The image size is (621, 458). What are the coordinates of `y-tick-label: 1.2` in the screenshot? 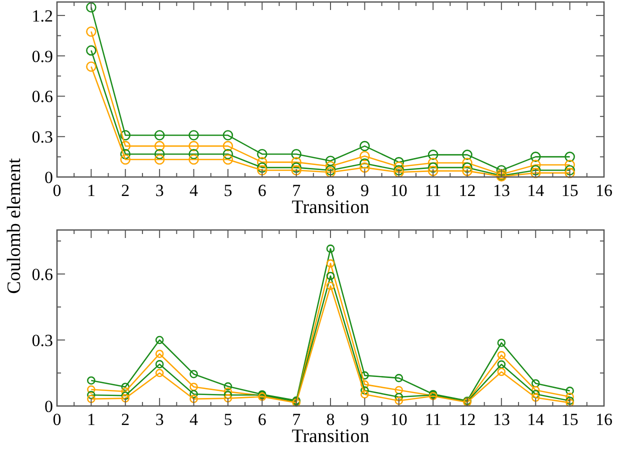 It's located at (42, 16).